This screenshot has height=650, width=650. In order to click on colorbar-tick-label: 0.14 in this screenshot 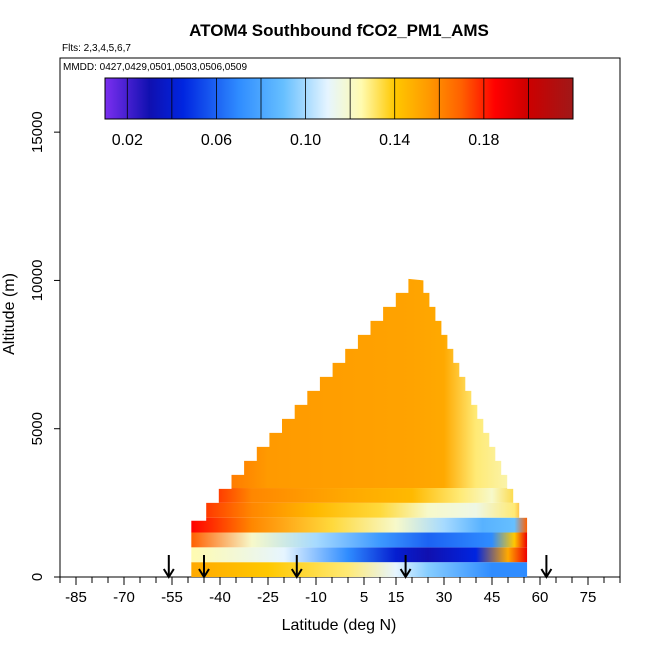, I will do `click(394, 140)`.